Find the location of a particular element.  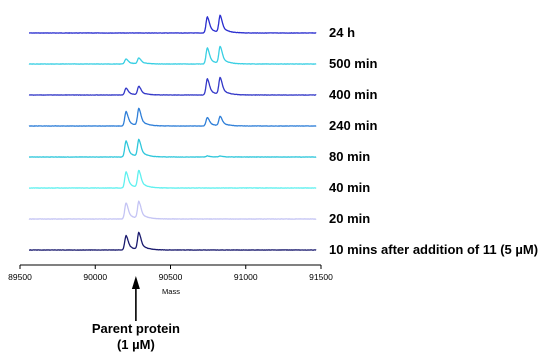

series-label-7: 10 mins after addition of 11 (5 µM) is located at coordinates (433, 249).